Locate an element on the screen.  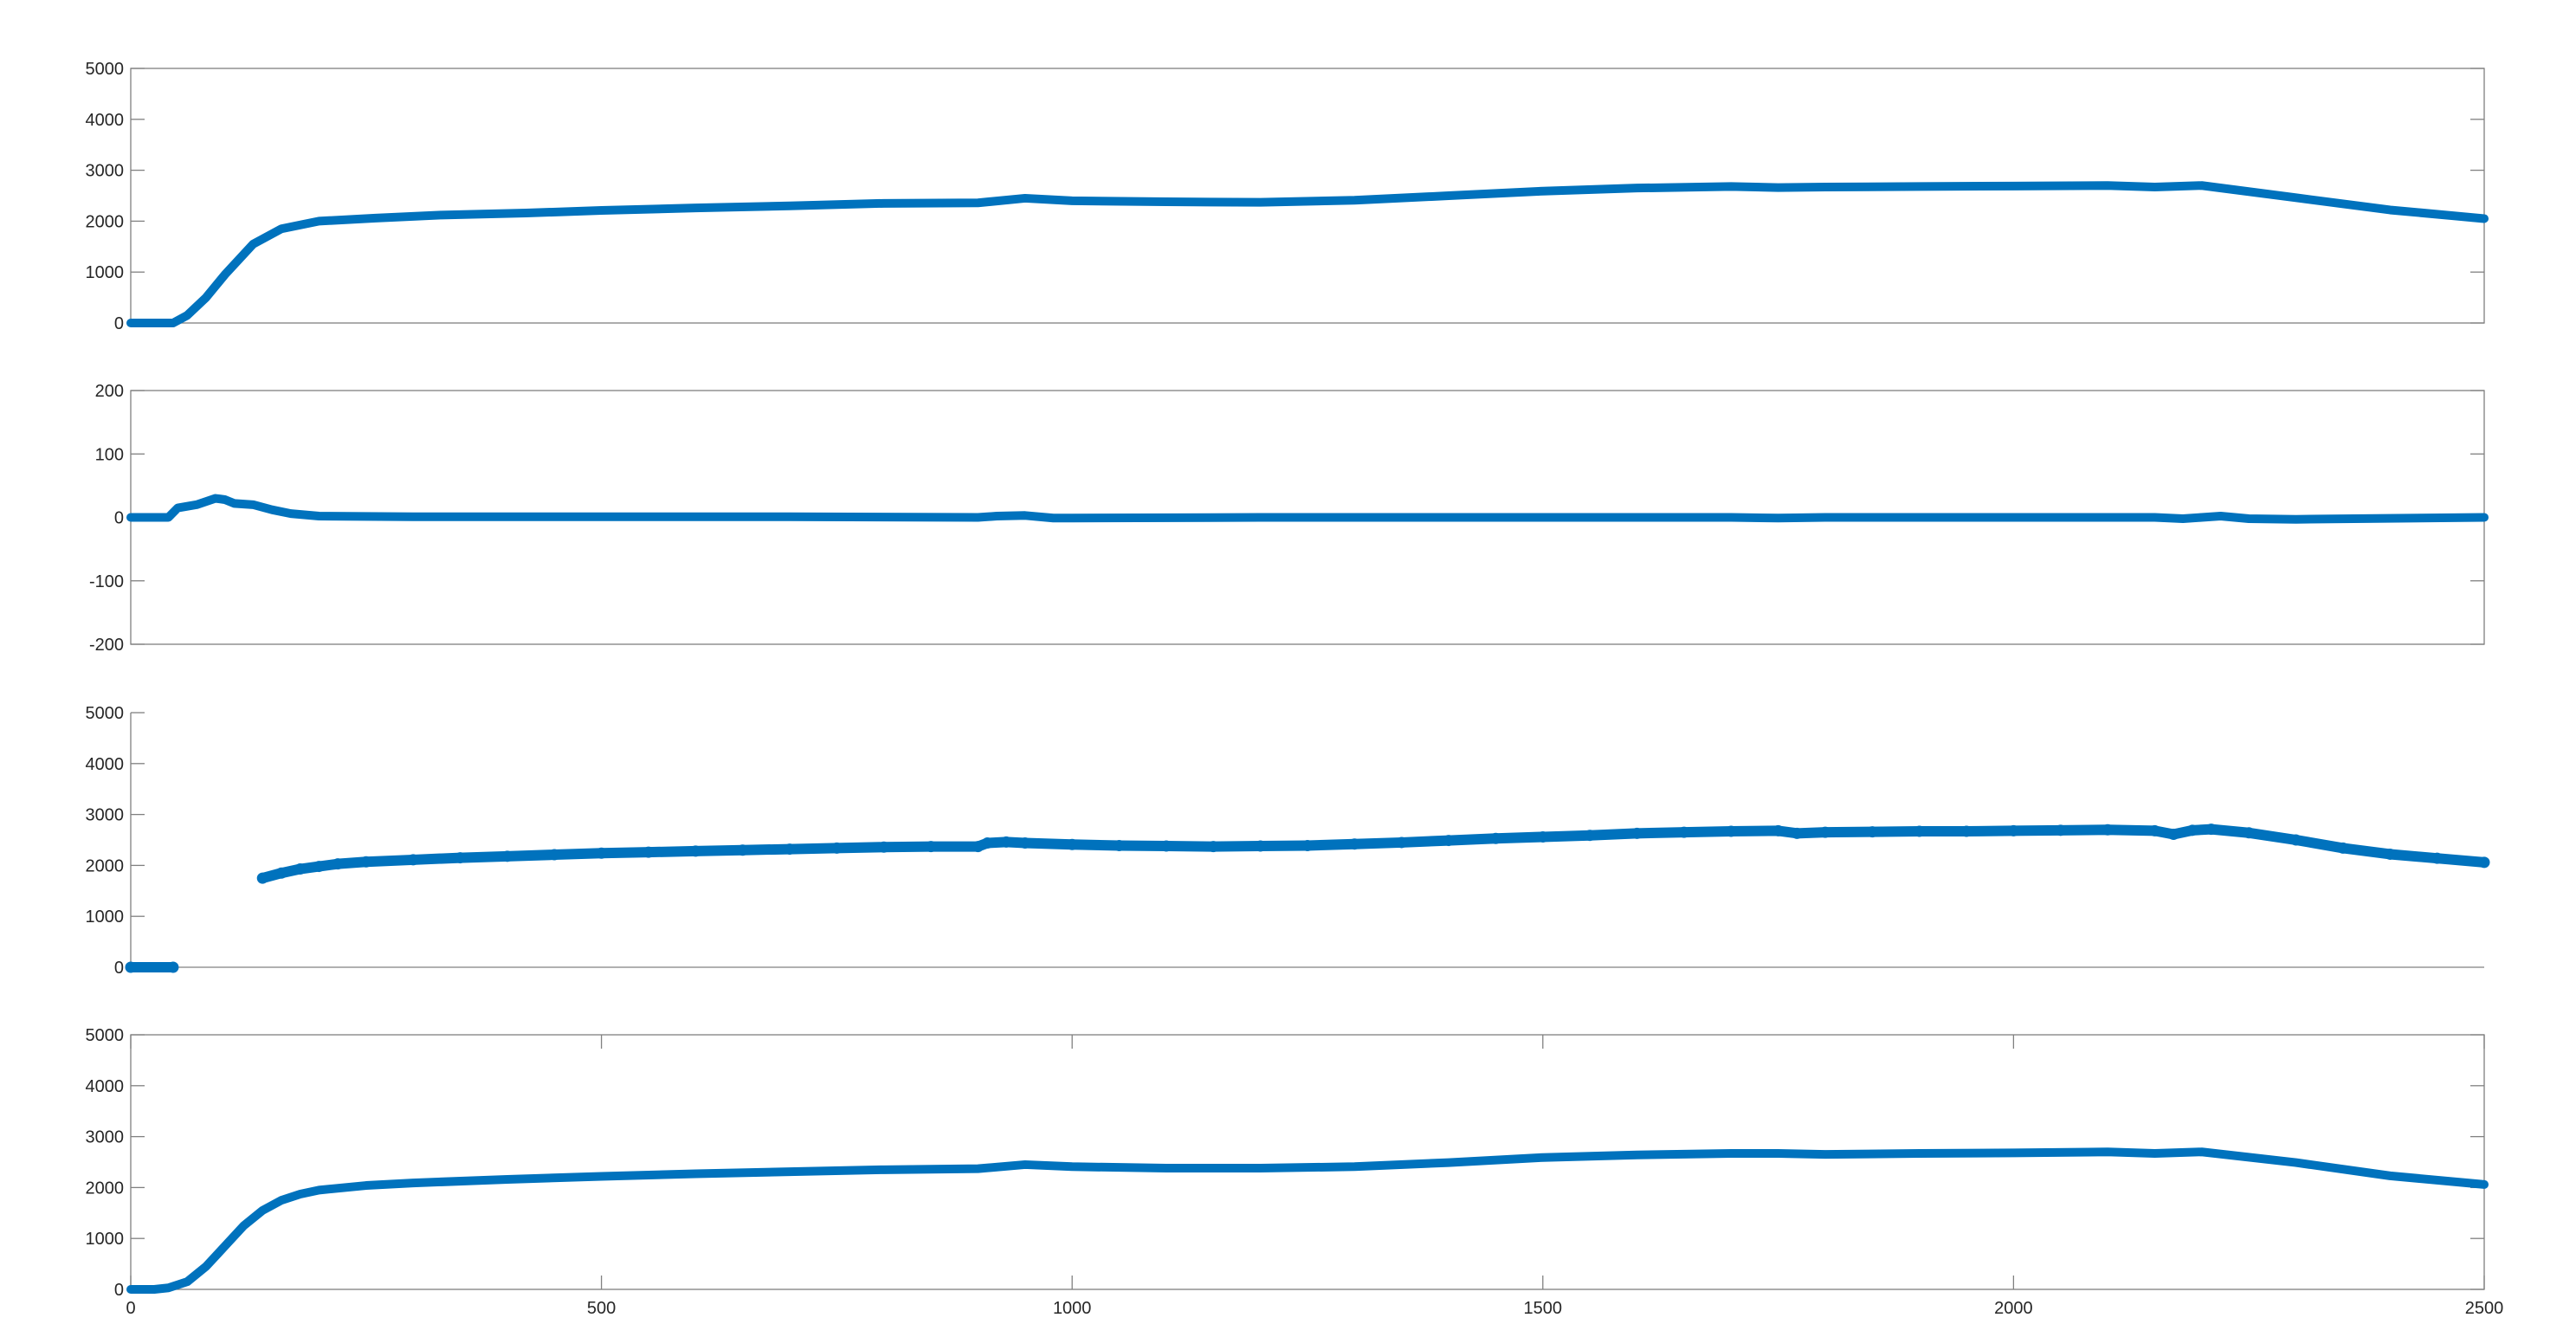
y-tick-label: -100 is located at coordinates (106, 581).